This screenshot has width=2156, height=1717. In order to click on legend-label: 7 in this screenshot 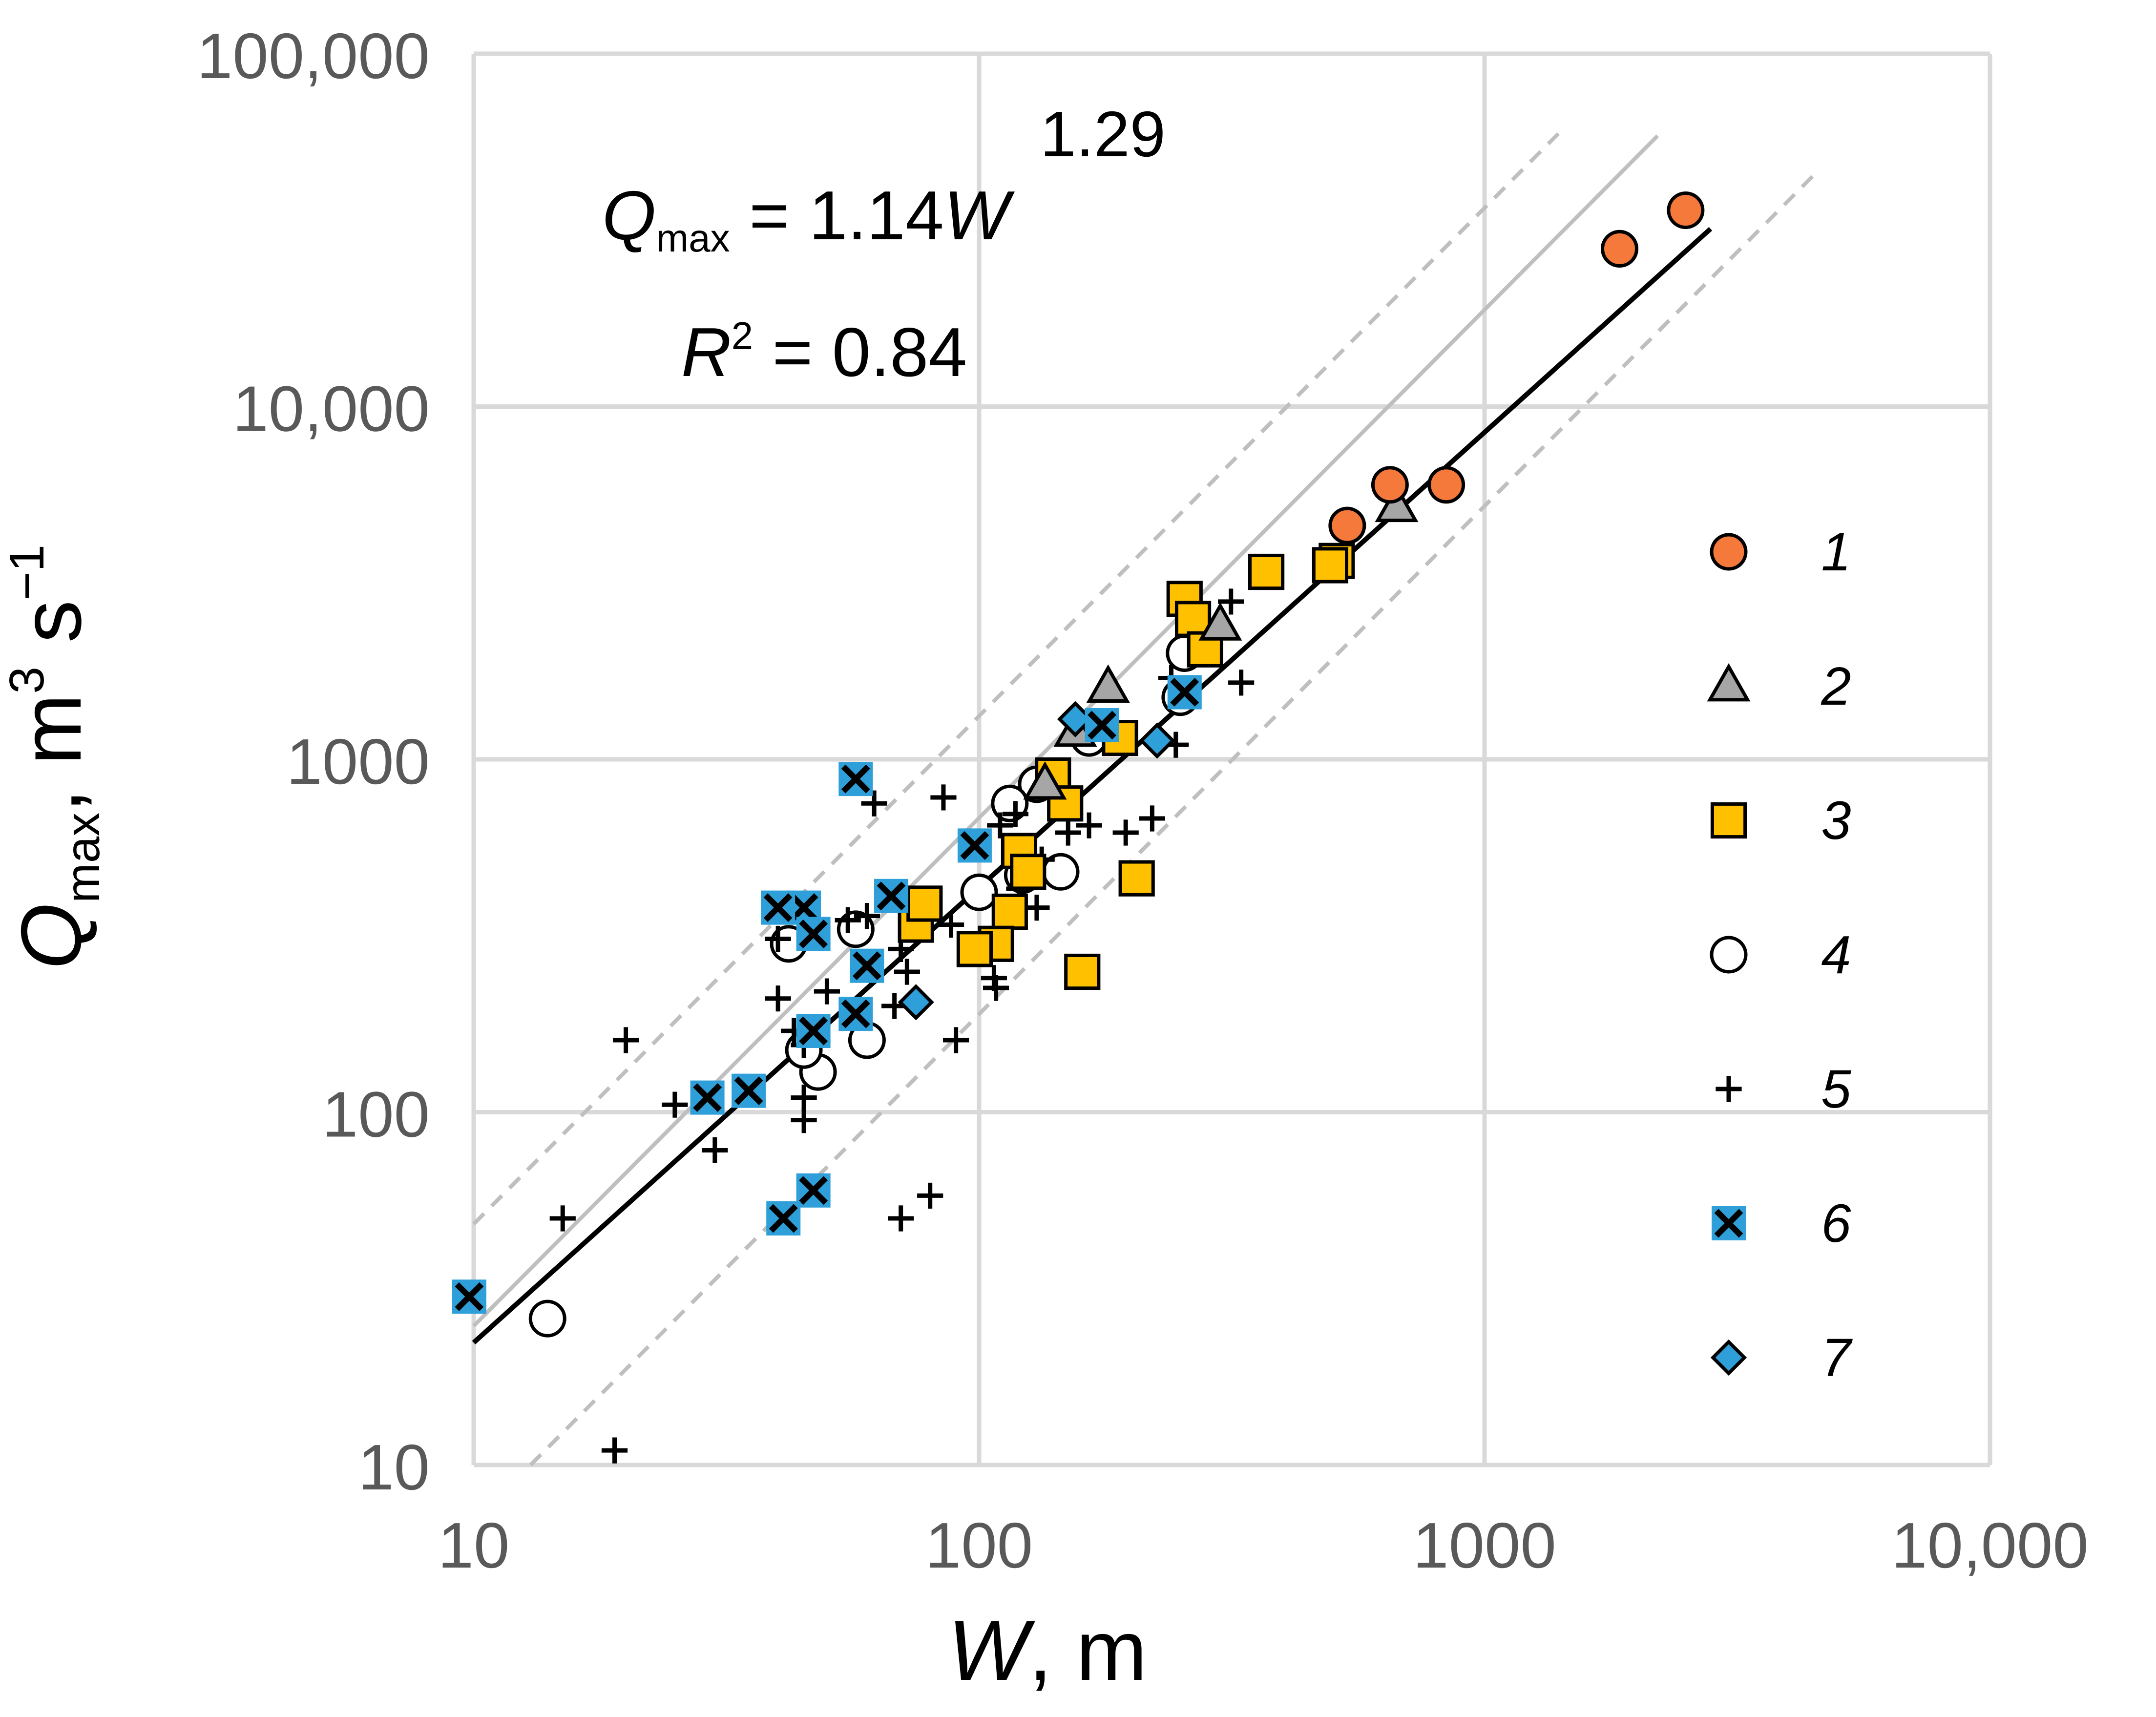, I will do `click(1837, 1358)`.